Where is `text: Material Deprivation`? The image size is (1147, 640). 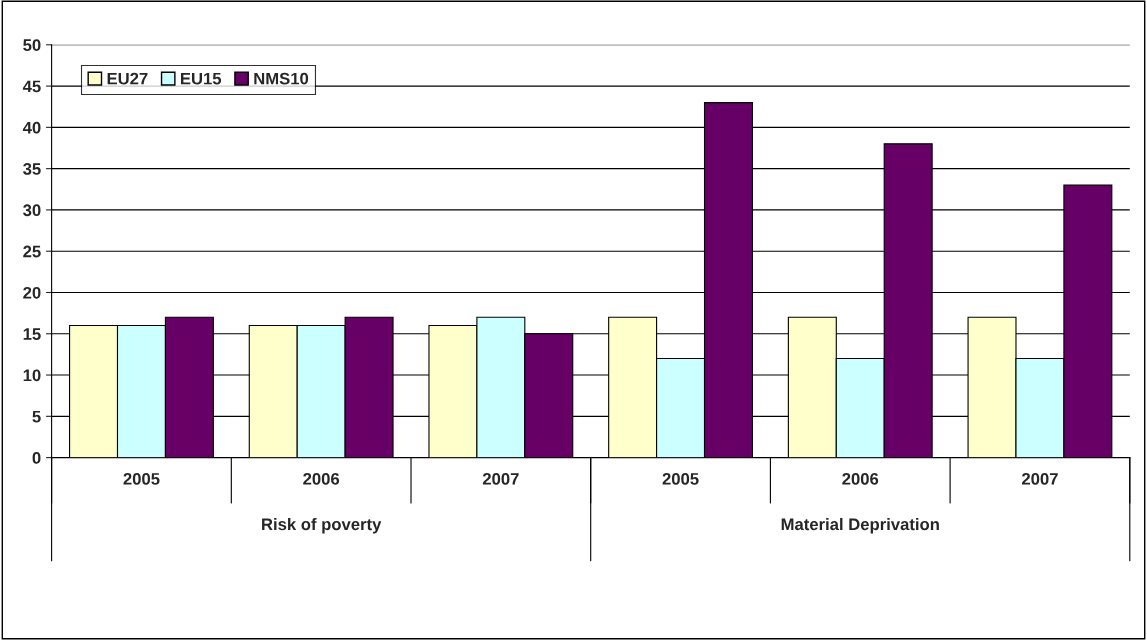 text: Material Deprivation is located at coordinates (860, 525).